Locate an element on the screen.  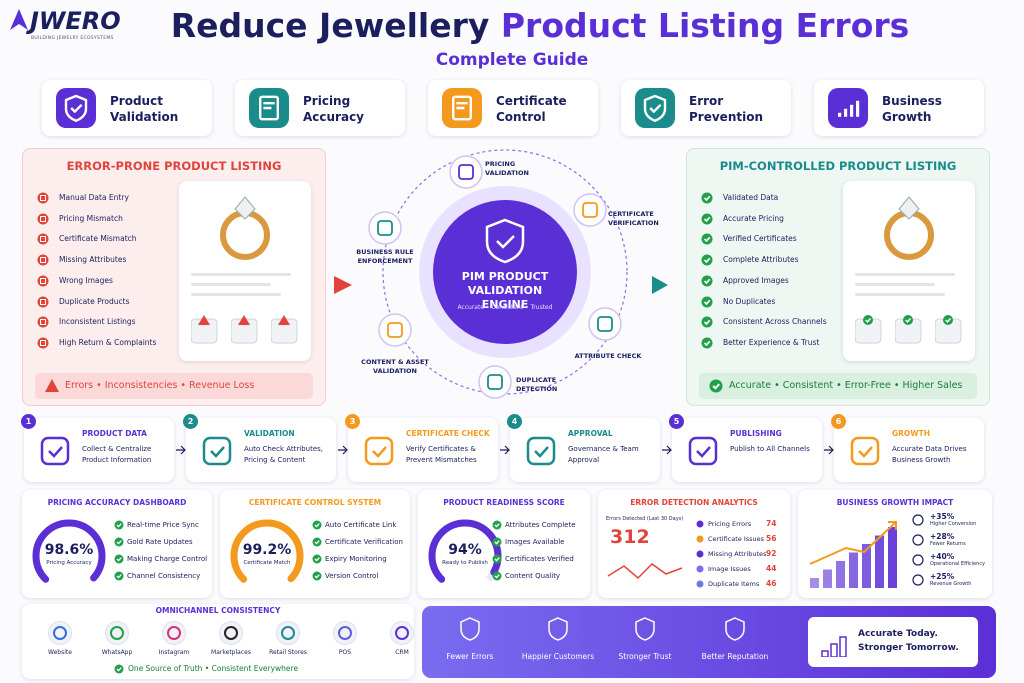
icon is located at coordinates (76, 108).